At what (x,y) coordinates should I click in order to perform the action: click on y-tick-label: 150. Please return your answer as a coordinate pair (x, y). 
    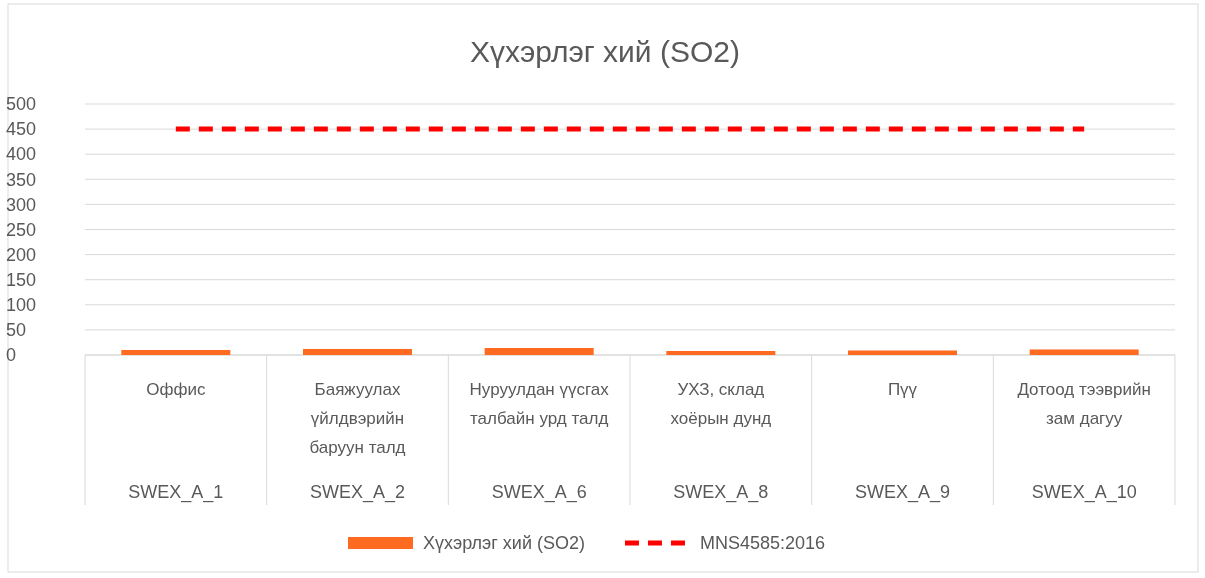
    Looking at the image, I should click on (21, 279).